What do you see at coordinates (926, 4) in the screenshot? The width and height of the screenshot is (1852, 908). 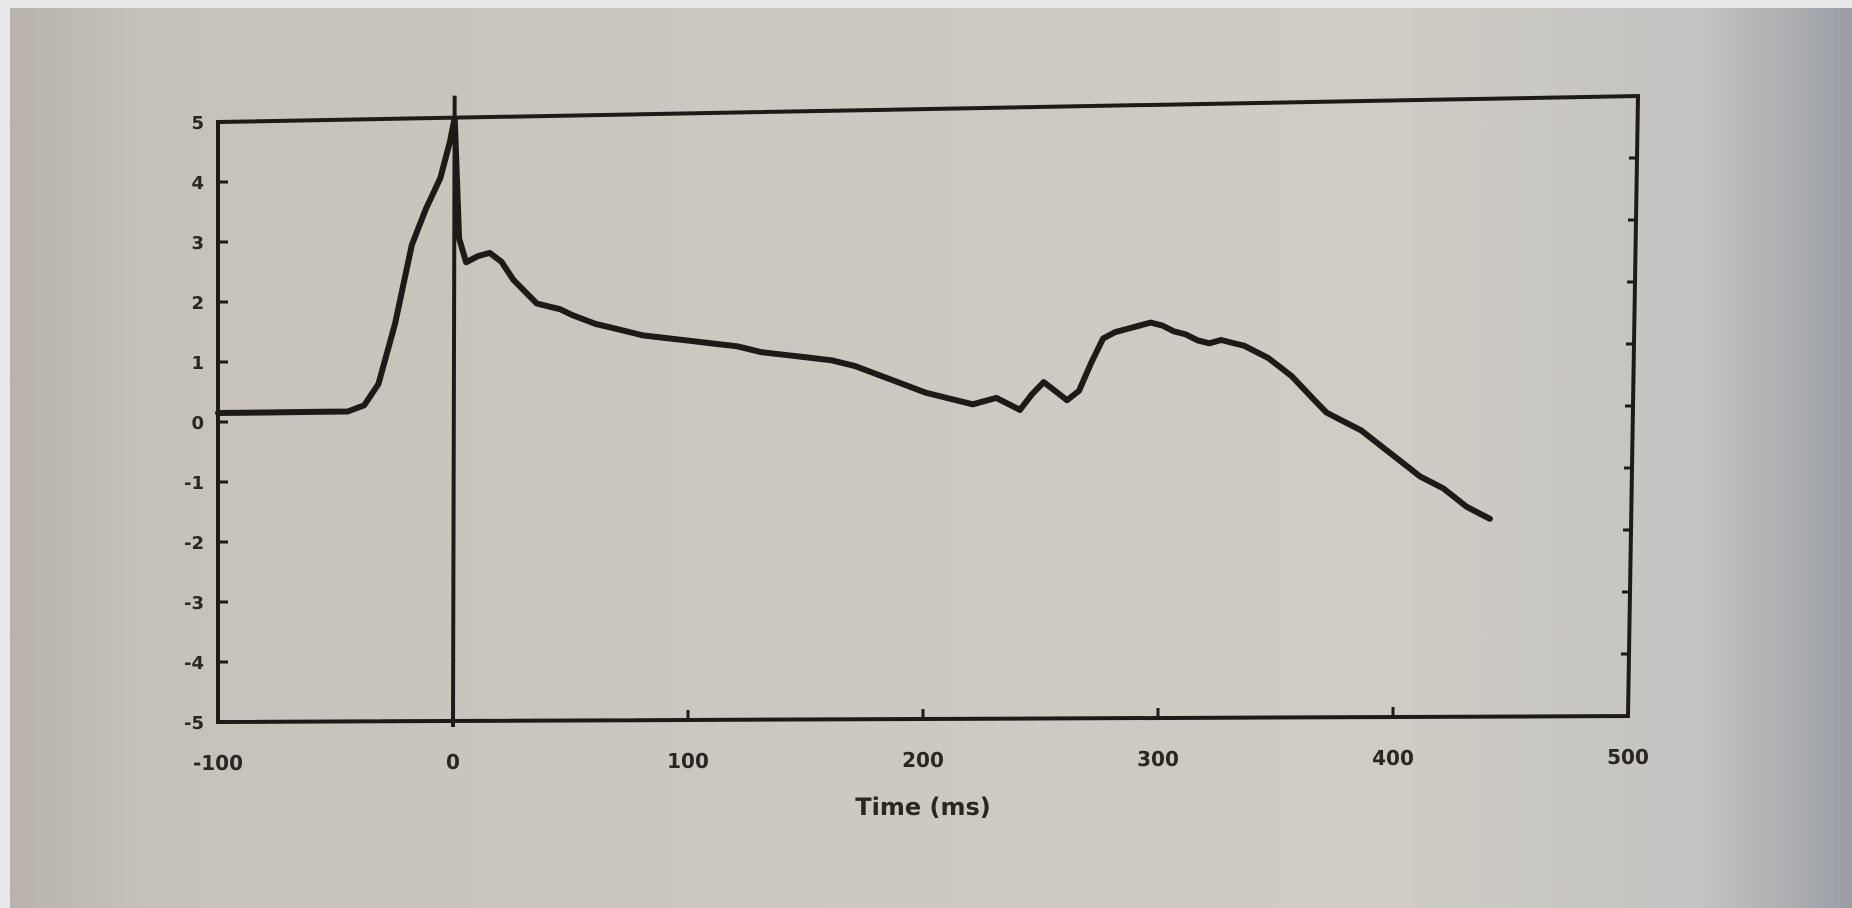 I see `photo-top-border` at bounding box center [926, 4].